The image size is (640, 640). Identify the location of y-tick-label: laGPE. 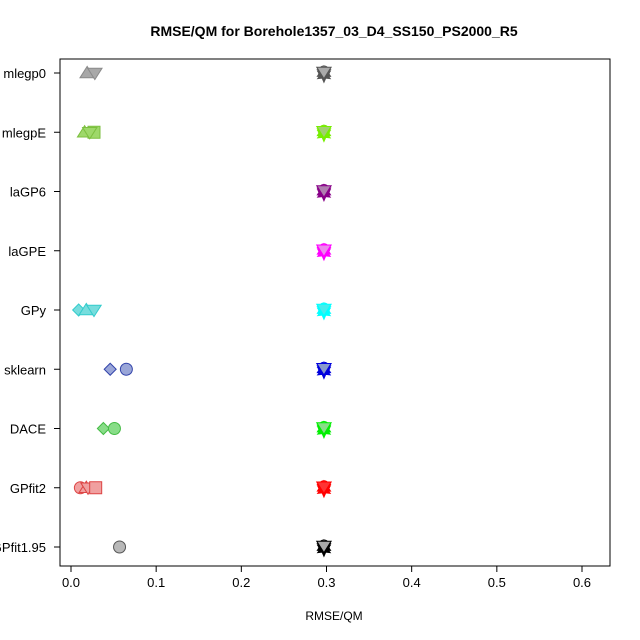
(27, 251).